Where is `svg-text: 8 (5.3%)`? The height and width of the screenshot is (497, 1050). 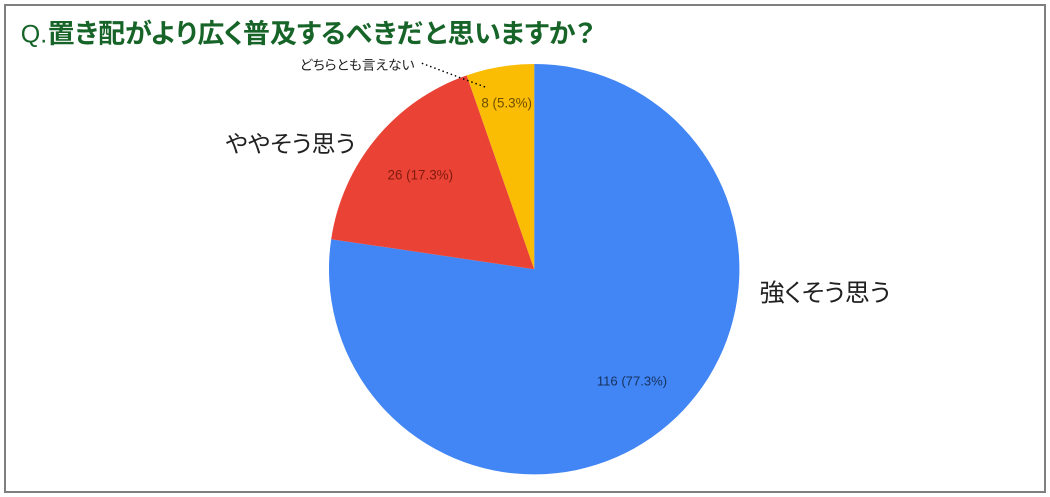
svg-text: 8 (5.3%) is located at coordinates (506, 102).